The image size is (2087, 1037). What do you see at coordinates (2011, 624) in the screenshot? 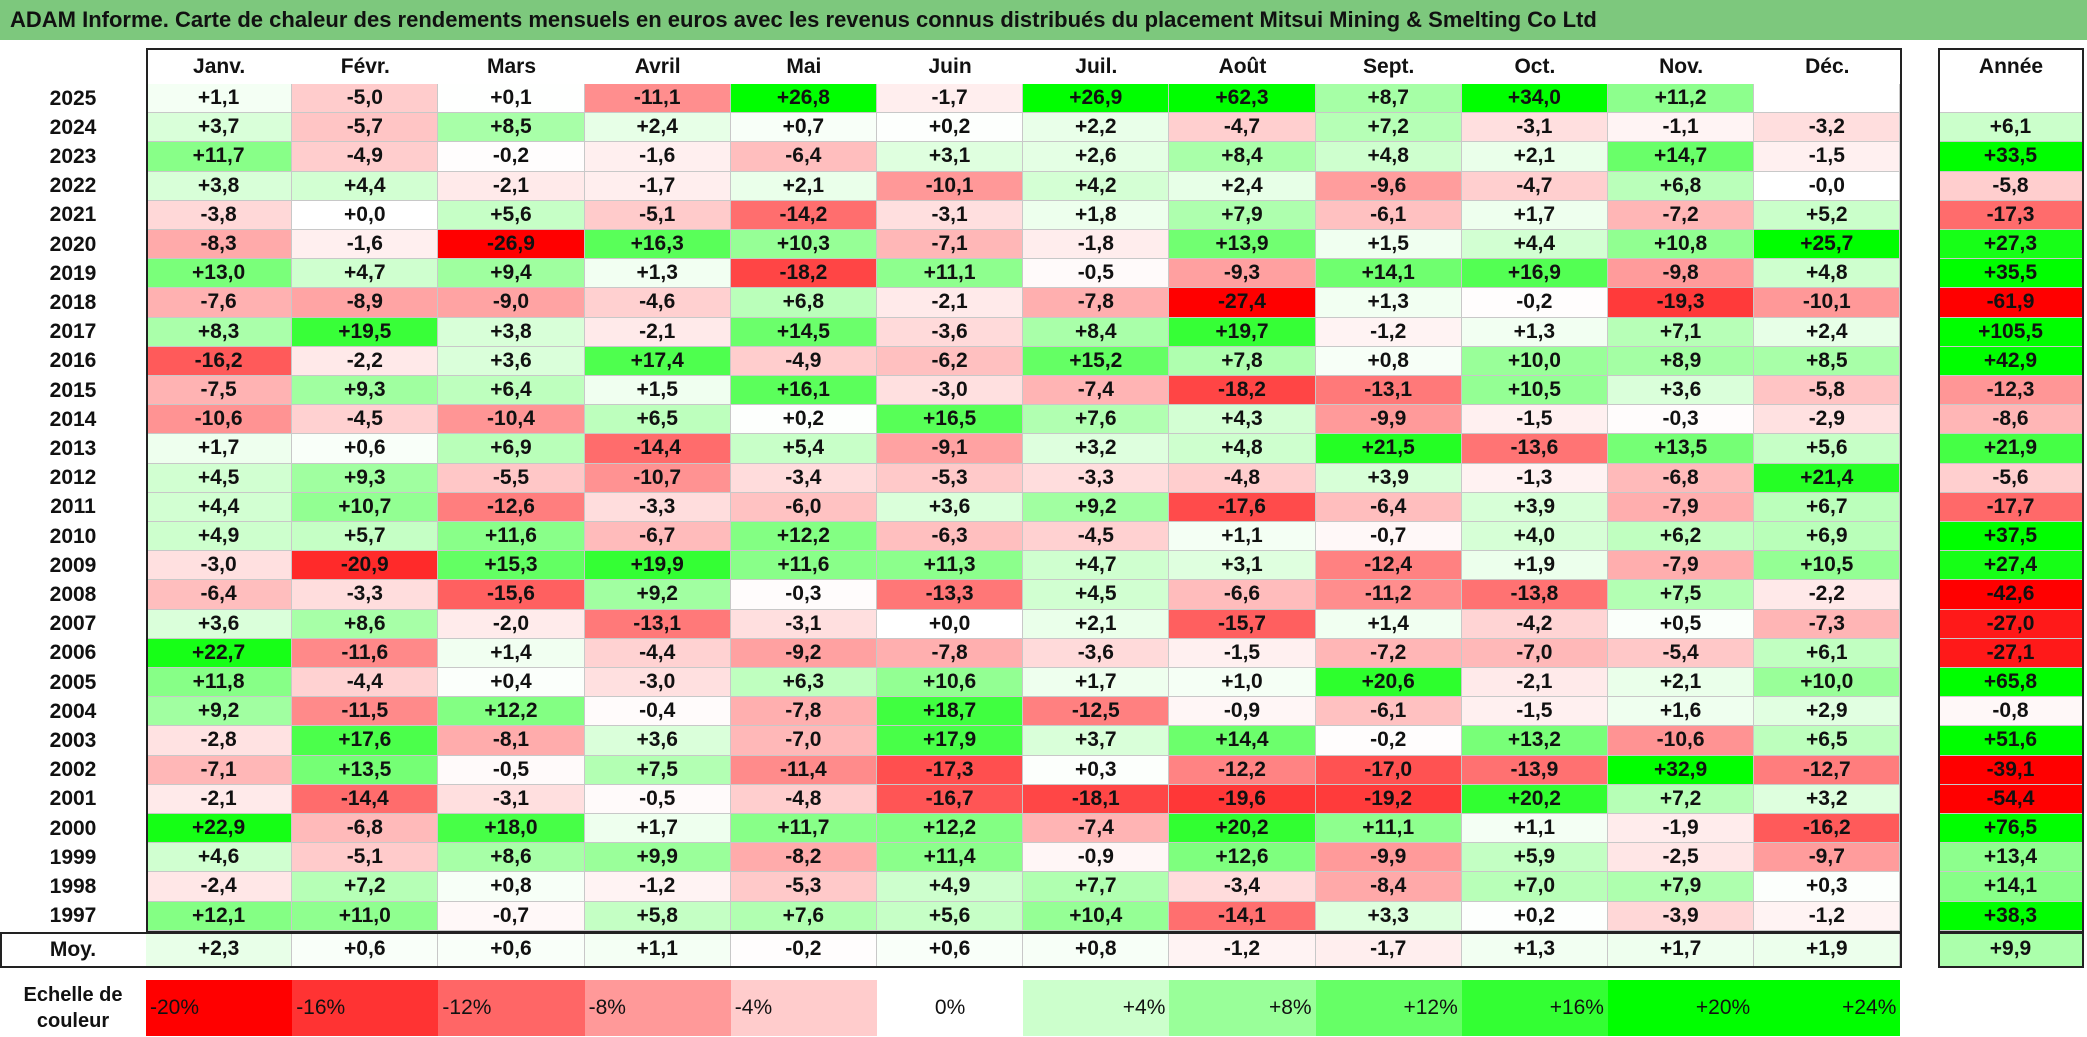
I see `annual-cell: -27,0` at bounding box center [2011, 624].